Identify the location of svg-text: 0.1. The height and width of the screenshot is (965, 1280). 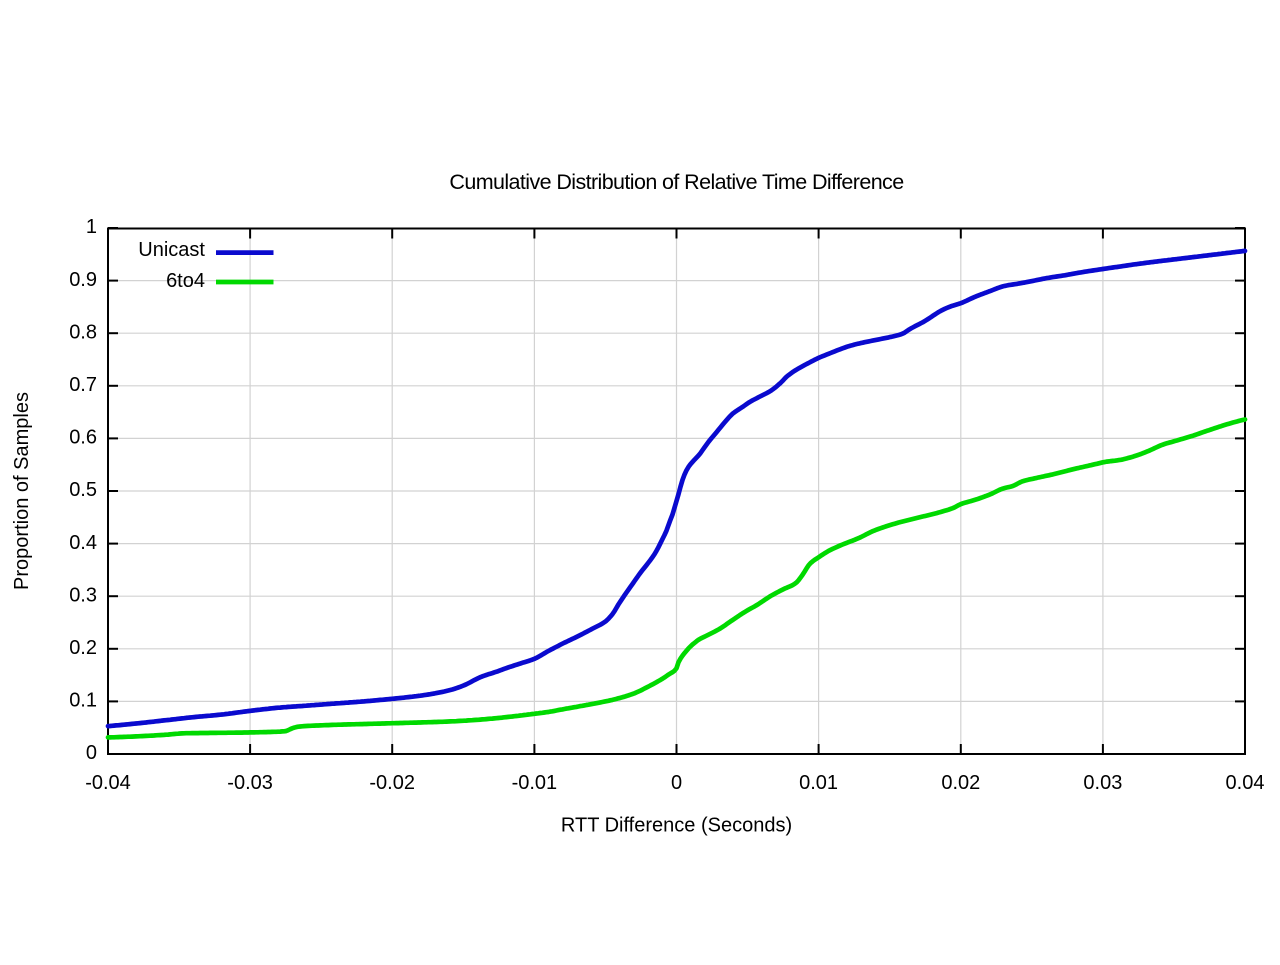
(83, 701).